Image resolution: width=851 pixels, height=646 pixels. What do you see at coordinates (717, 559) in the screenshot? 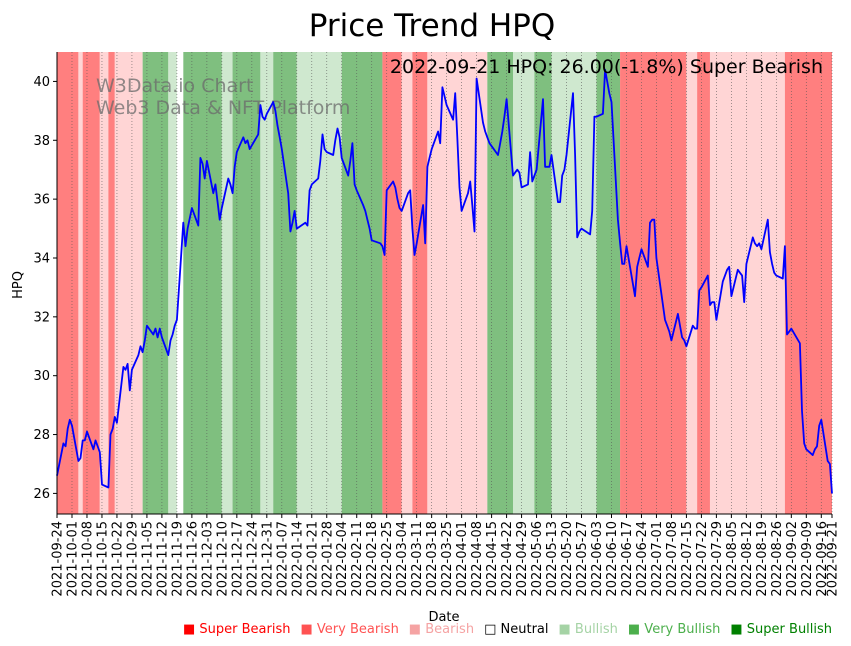
I see `x-tick-label: 2022-07-29` at bounding box center [717, 559].